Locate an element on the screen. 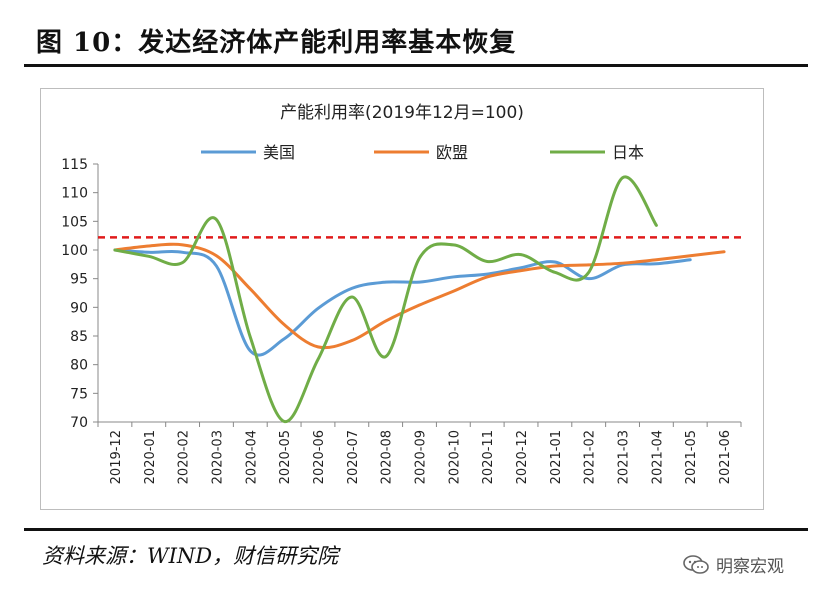 The width and height of the screenshot is (828, 604). x-tick-label: 2020-06 is located at coordinates (319, 457).